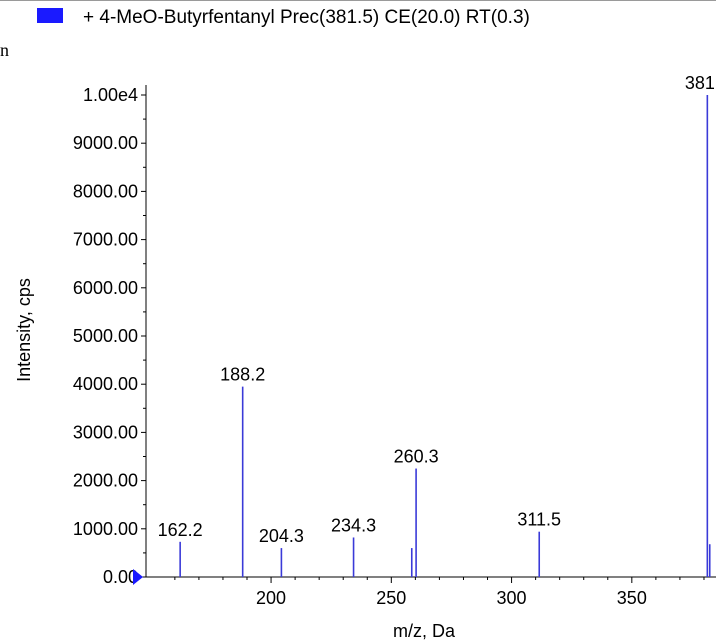  Describe the element at coordinates (105, 288) in the screenshot. I see `y-tick-label: 6000.00` at that location.